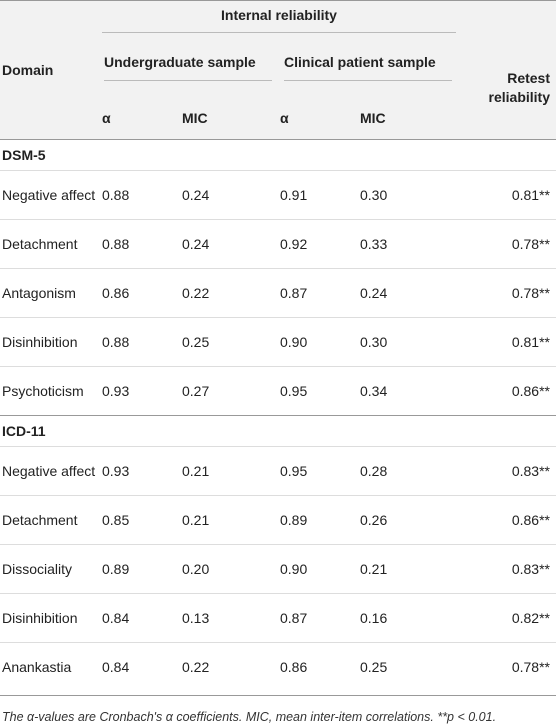 The height and width of the screenshot is (724, 556). I want to click on retest-cell: 0.82**, so click(507, 618).